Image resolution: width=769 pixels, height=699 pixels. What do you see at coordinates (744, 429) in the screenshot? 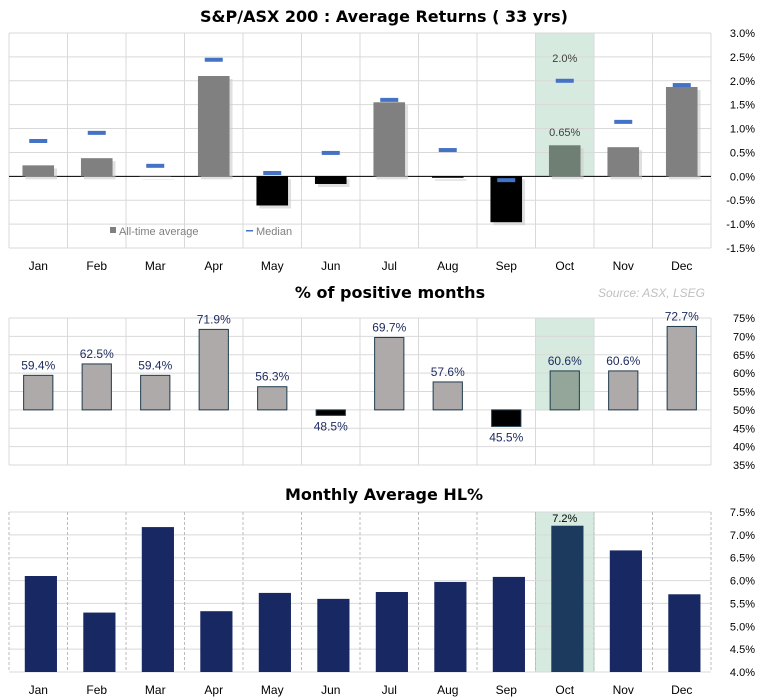
I see `y-tick-label: 45%` at bounding box center [744, 429].